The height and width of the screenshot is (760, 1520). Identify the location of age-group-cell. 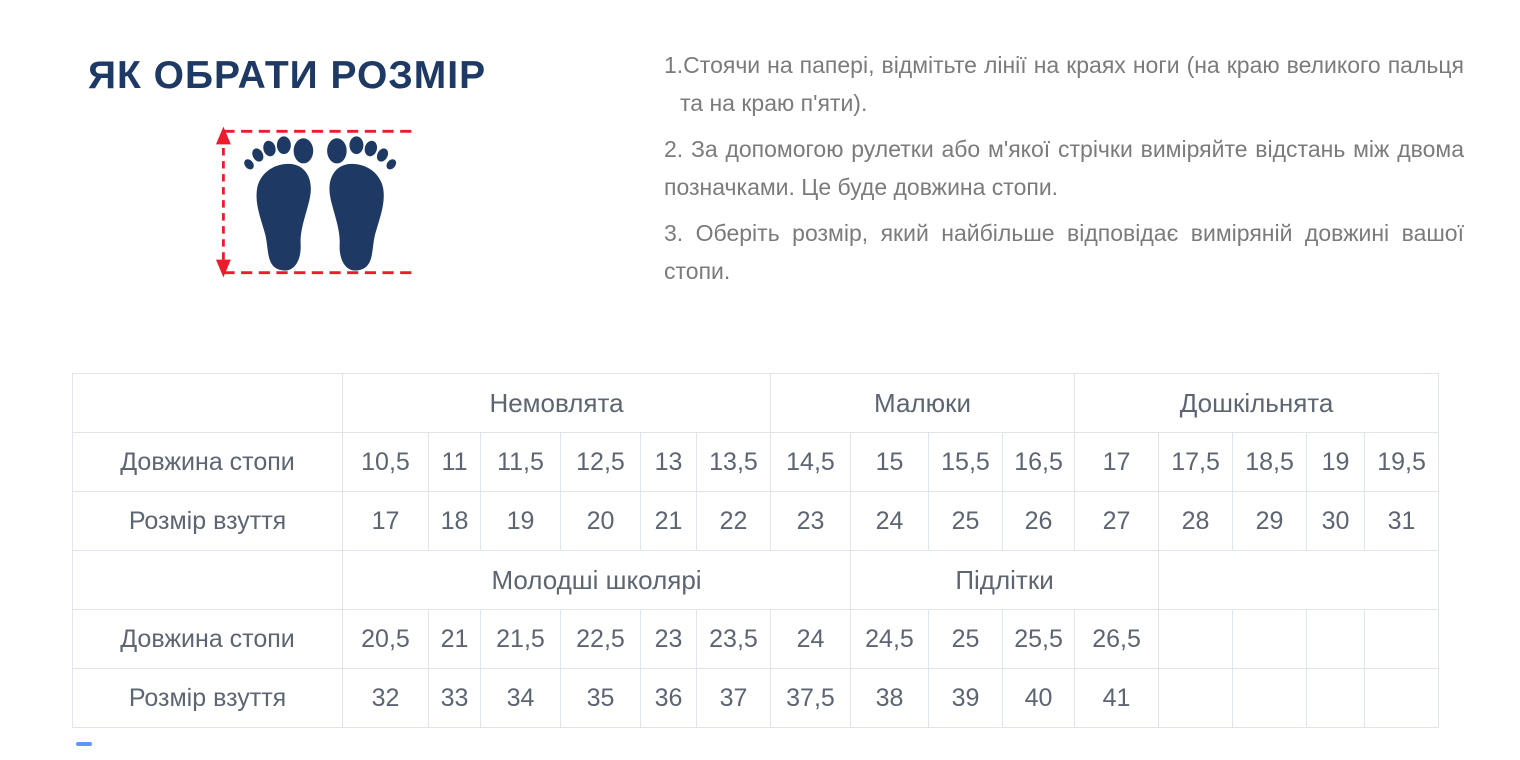
(1299, 580).